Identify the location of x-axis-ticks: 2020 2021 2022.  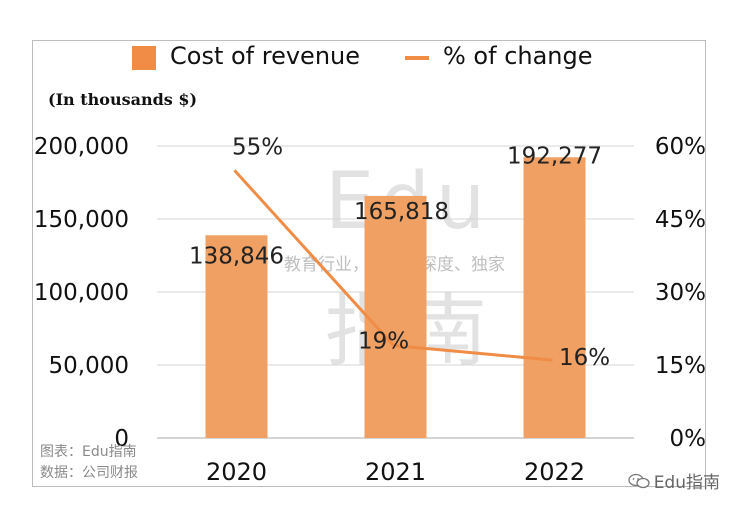
(395, 472).